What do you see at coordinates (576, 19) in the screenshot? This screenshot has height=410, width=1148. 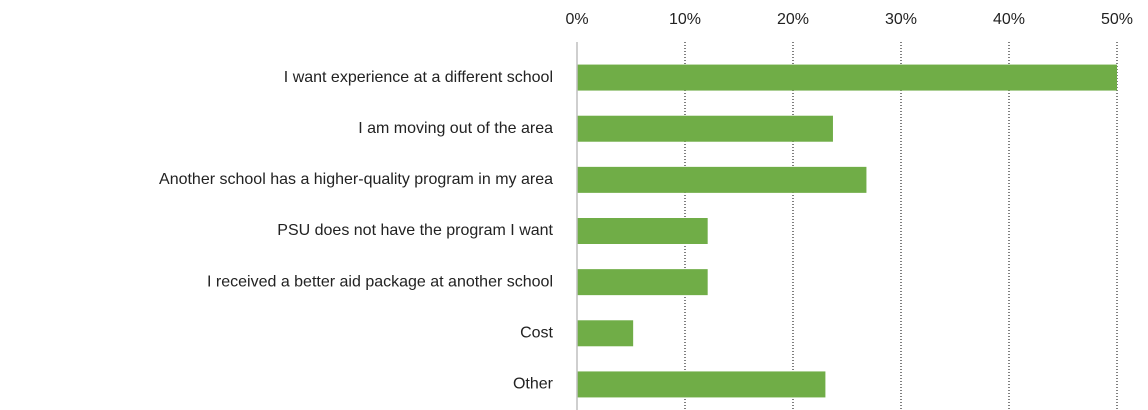 I see `x-tick-label: 0%` at bounding box center [576, 19].